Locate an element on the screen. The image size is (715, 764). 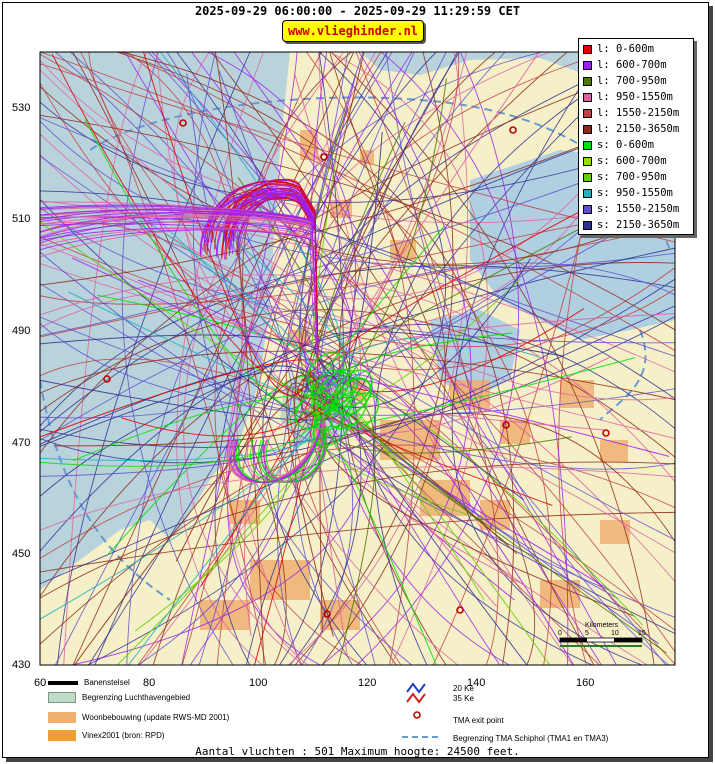
x-tick-120: 120 is located at coordinates (367, 683).